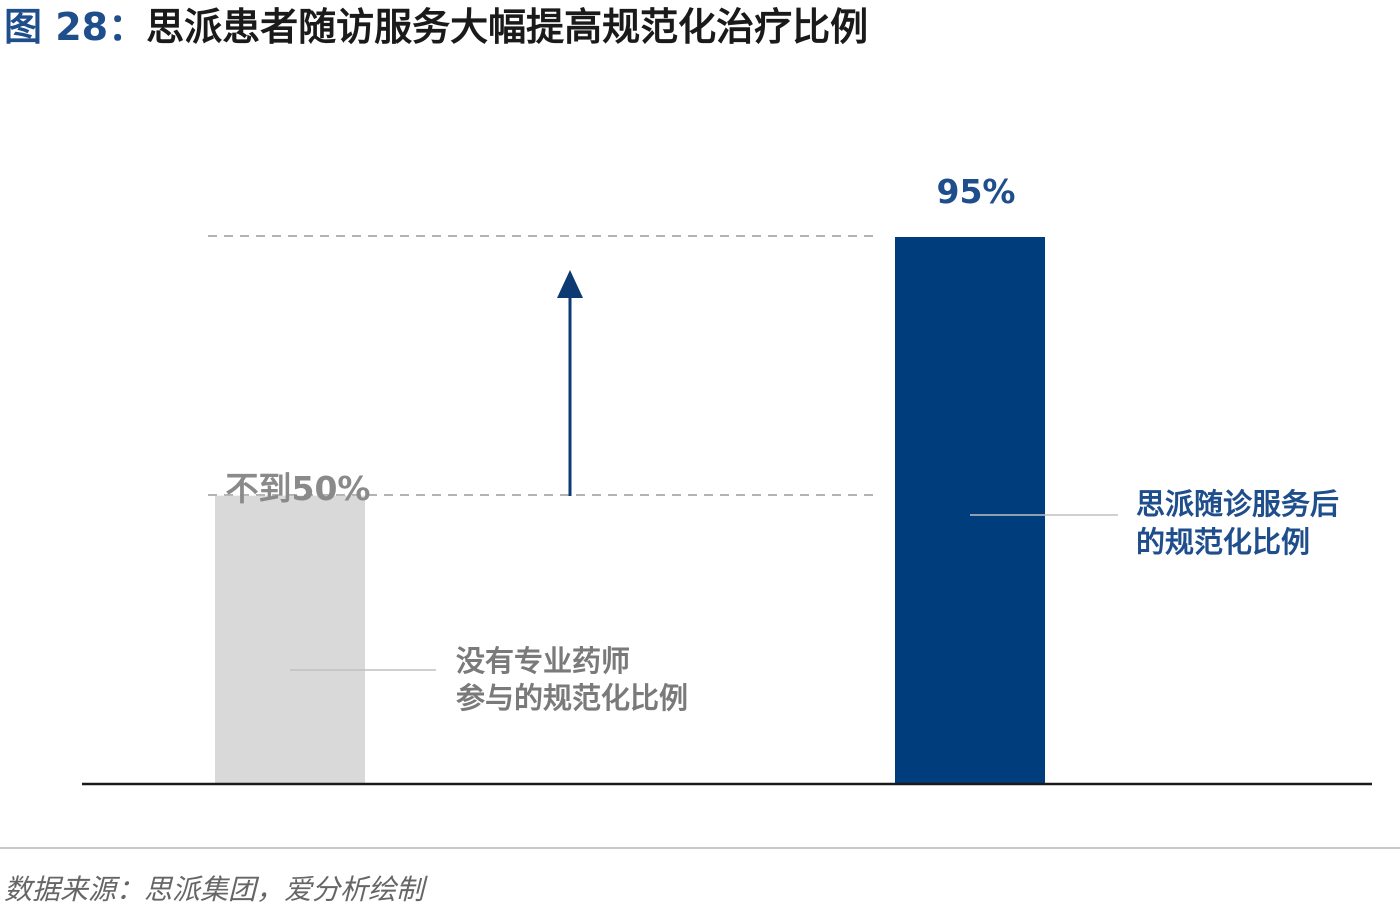 The width and height of the screenshot is (1400, 917). I want to click on data-label-2: 95%, so click(976, 191).